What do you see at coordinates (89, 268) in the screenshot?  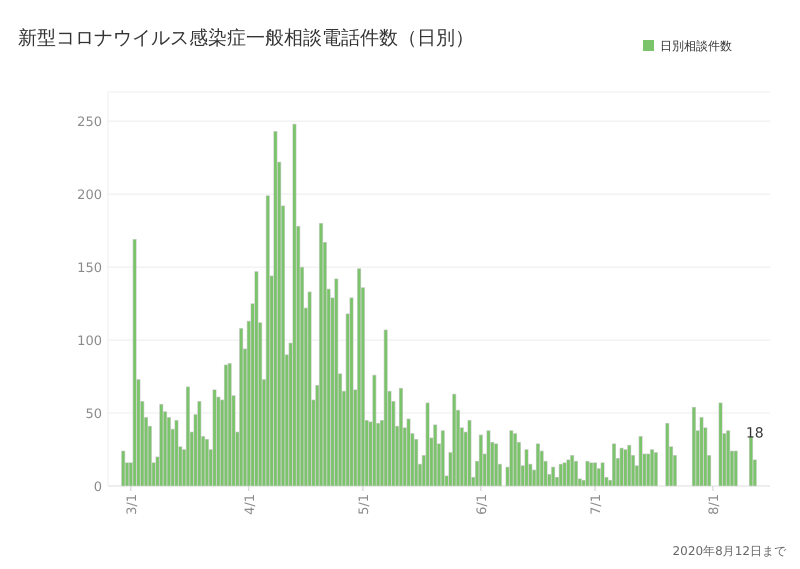 I see `y-tick-label: 150` at bounding box center [89, 268].